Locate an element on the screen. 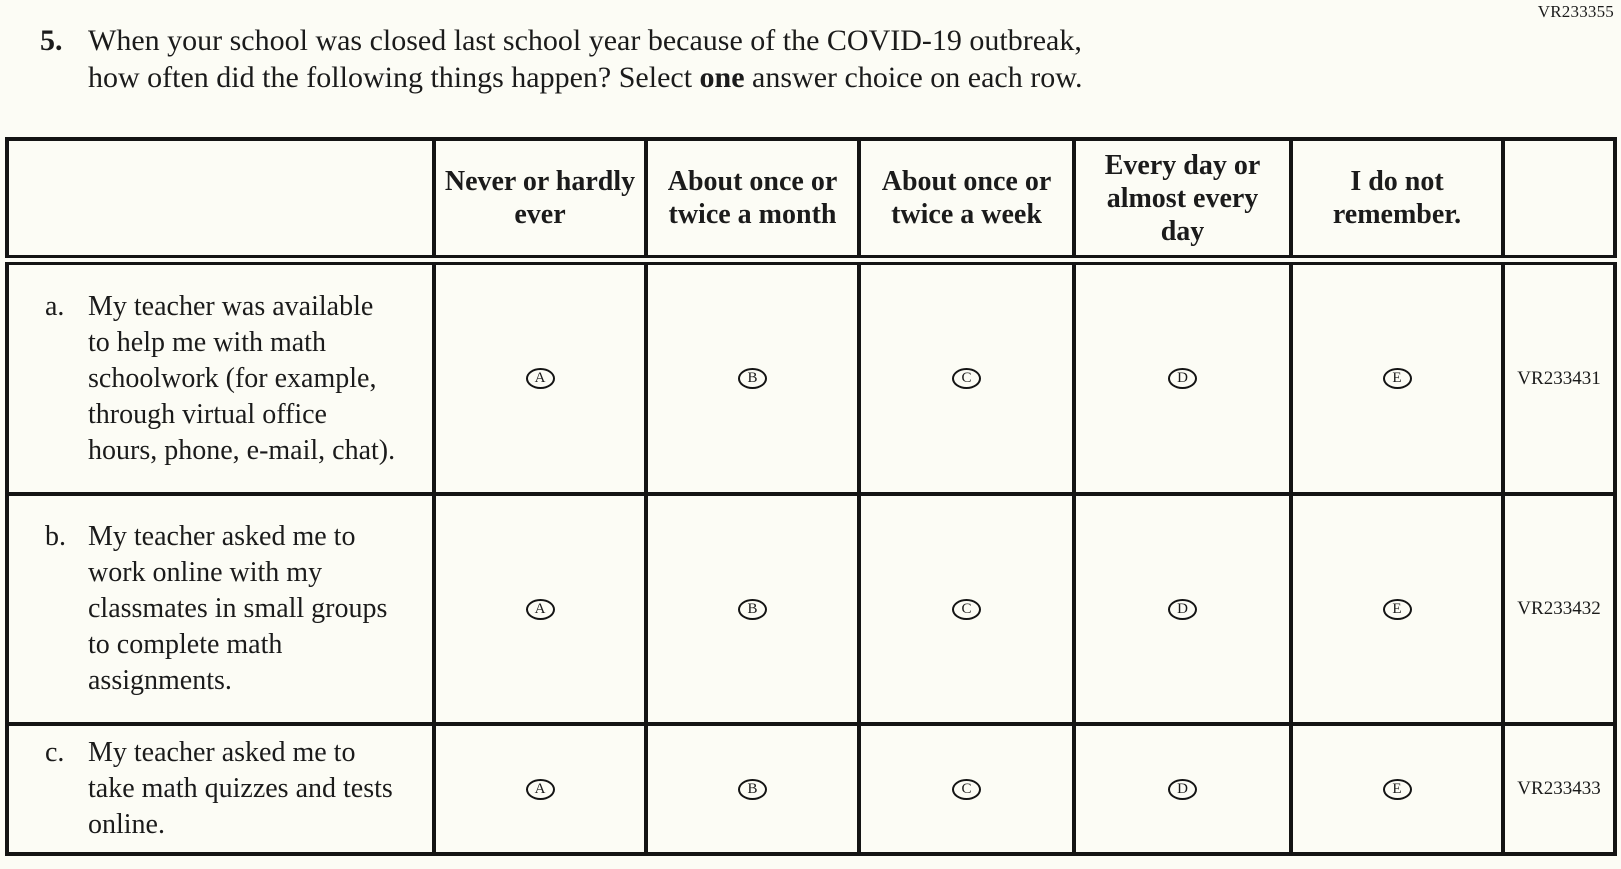  option-bubble-a-E: E is located at coordinates (1397, 378).